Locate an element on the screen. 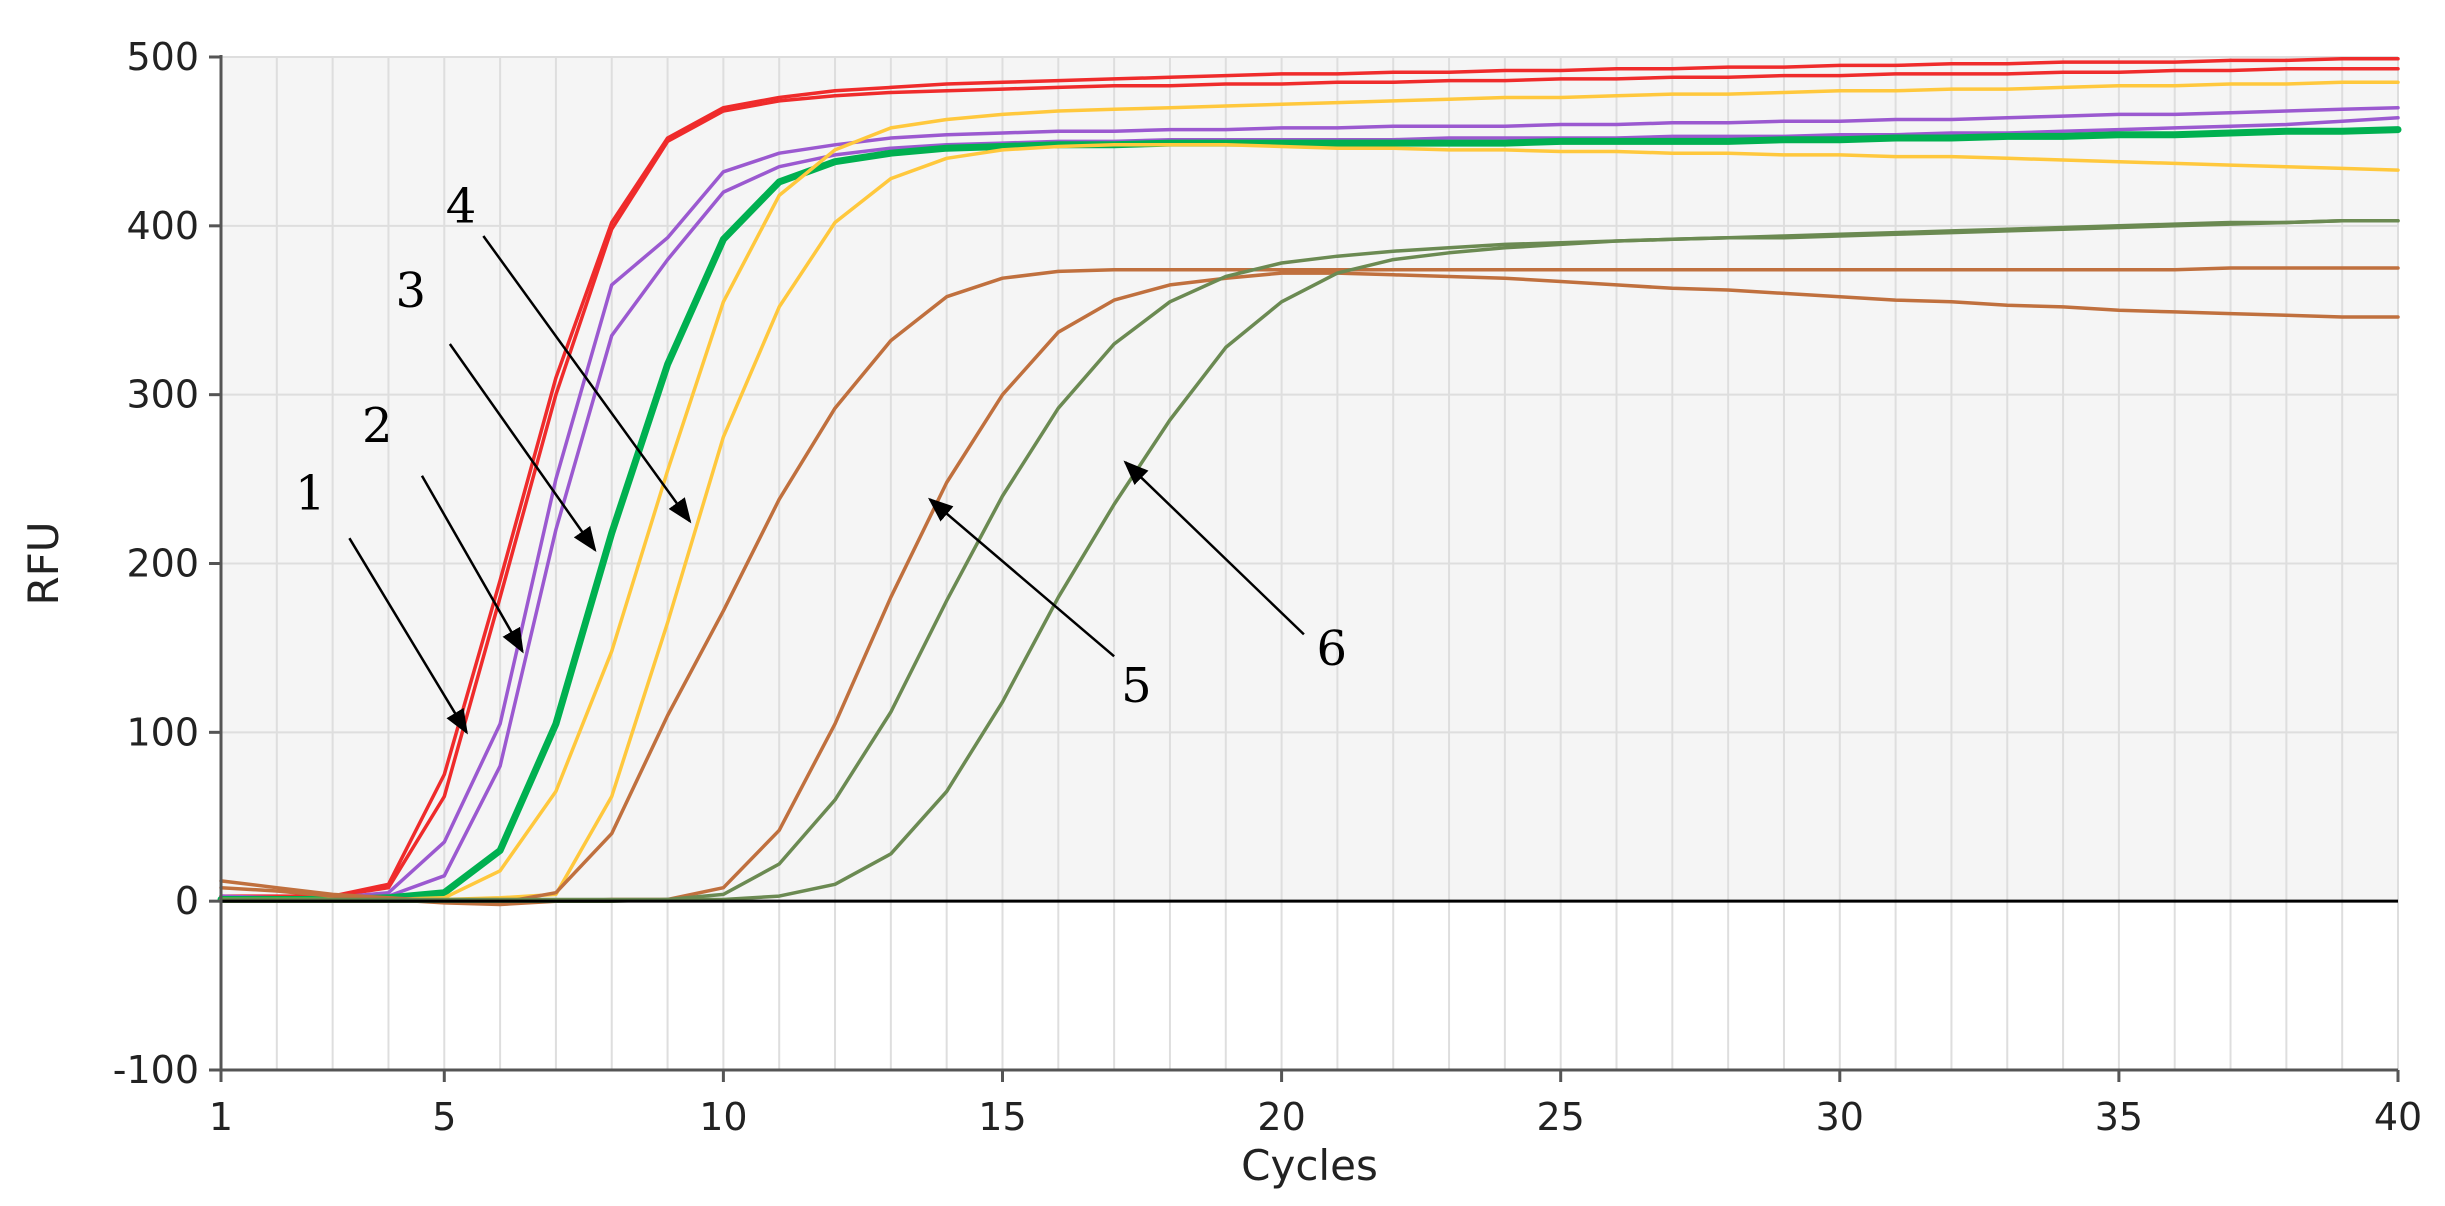 The image size is (2445, 1206). x-tick-label: 35 is located at coordinates (2119, 1117).